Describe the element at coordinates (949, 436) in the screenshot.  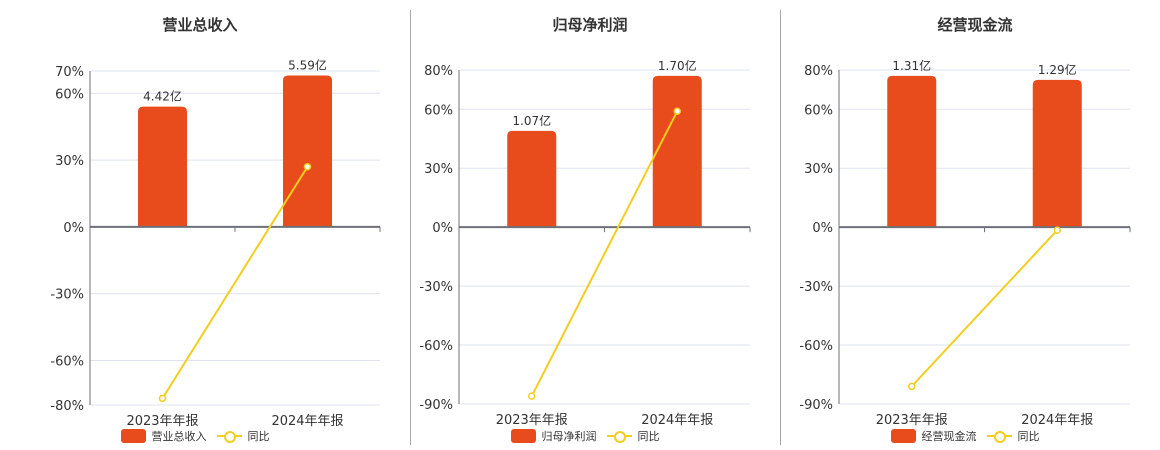
I see `bar-legend-label: 经营现金流` at that location.